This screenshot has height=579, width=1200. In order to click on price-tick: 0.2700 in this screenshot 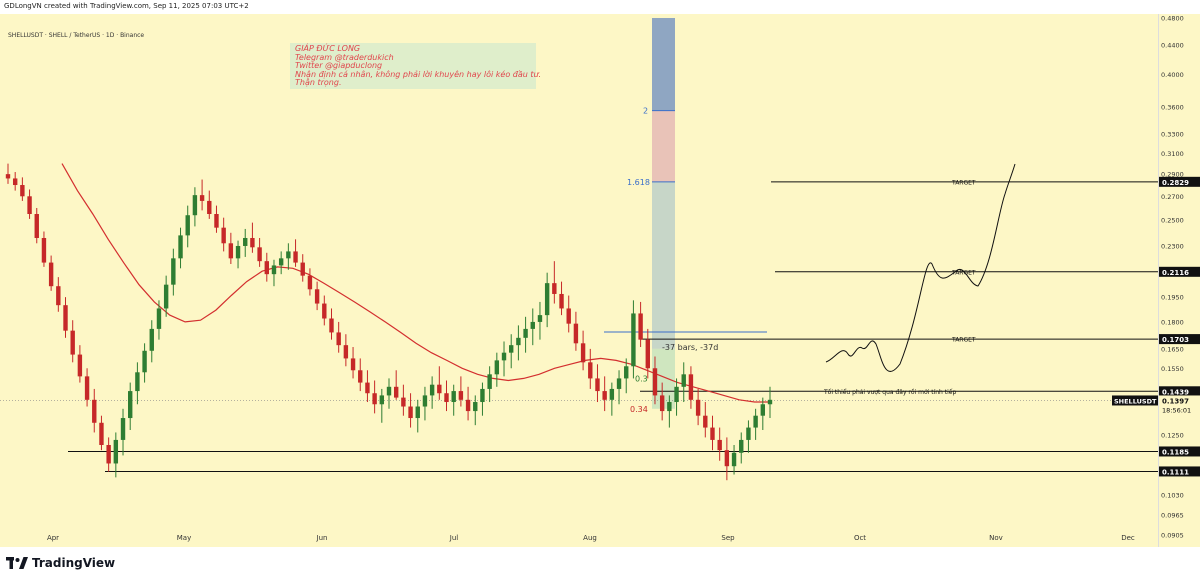, I will do `click(1172, 197)`.